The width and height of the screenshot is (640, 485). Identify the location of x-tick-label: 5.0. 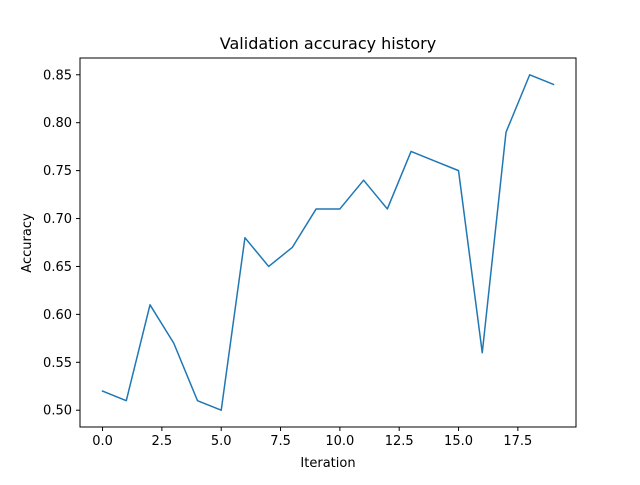
(221, 441).